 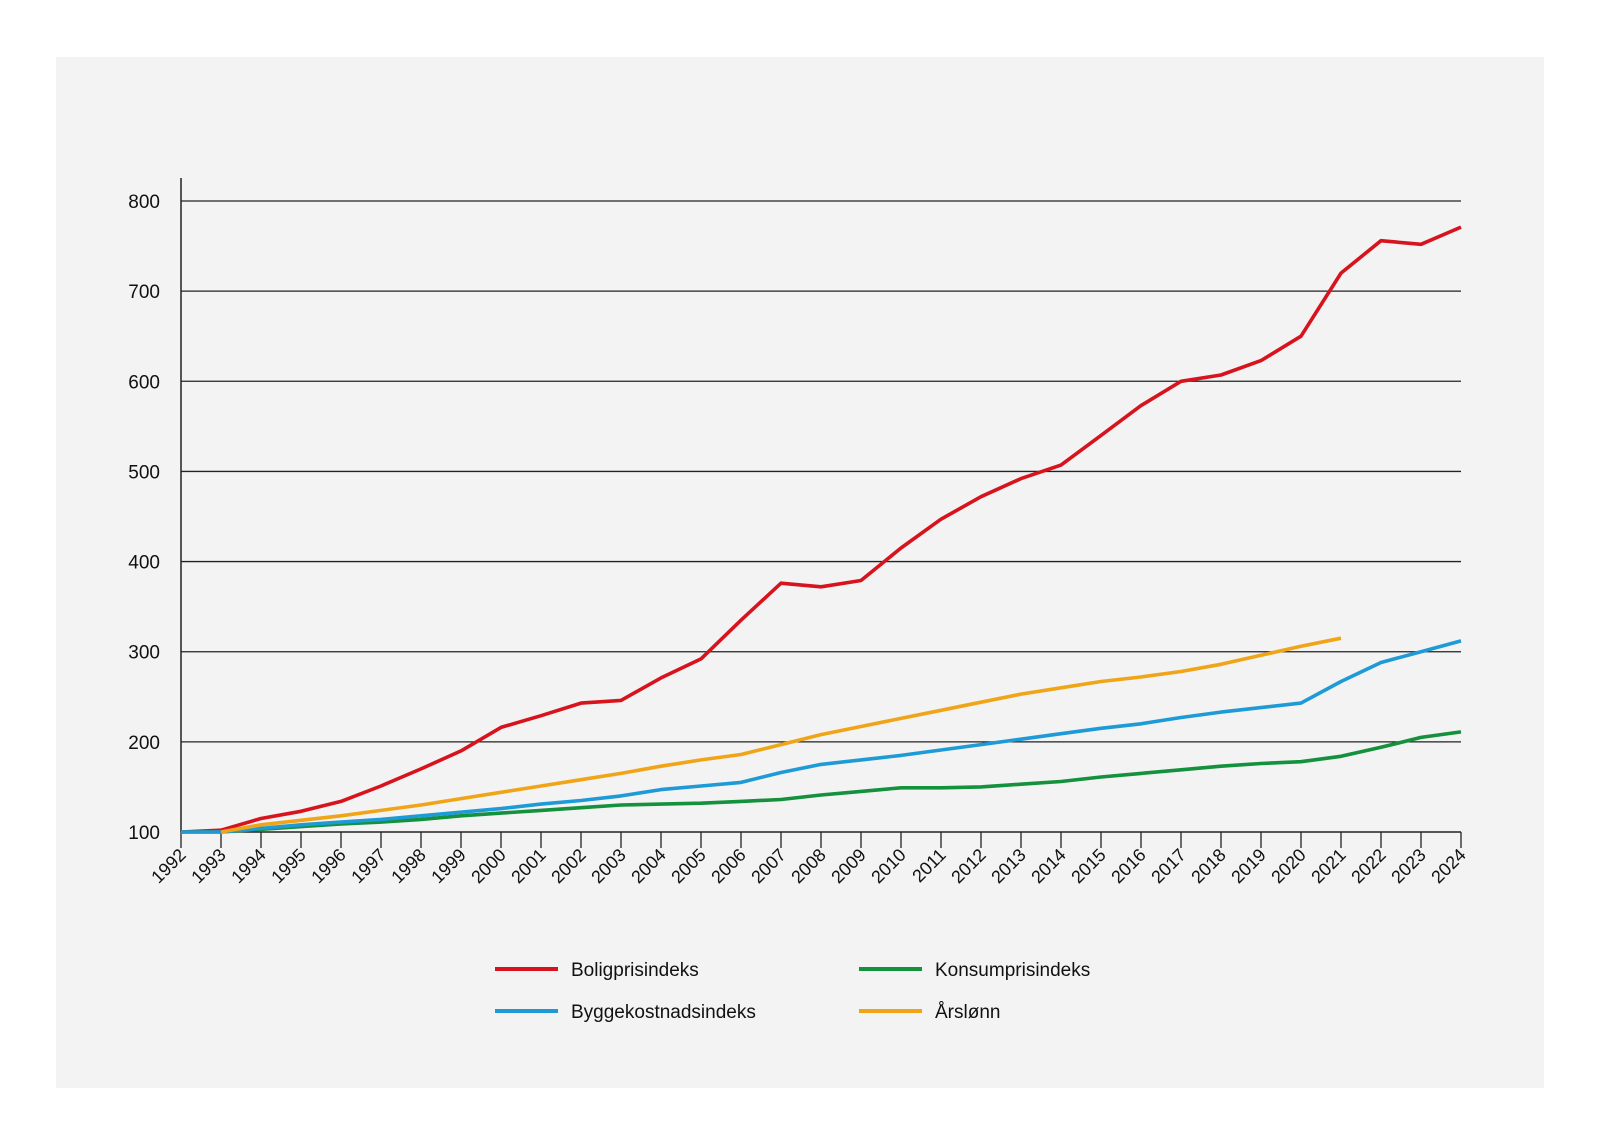 I want to click on legend-item-boligprisindeks: Boligprisindeks, so click(x=597, y=970).